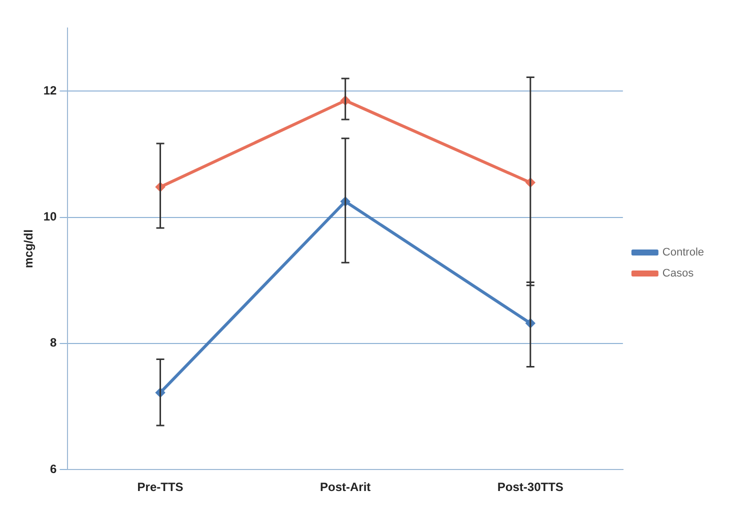 The image size is (736, 526). What do you see at coordinates (29, 248) in the screenshot?
I see `y-axis-title: mcg/dl` at bounding box center [29, 248].